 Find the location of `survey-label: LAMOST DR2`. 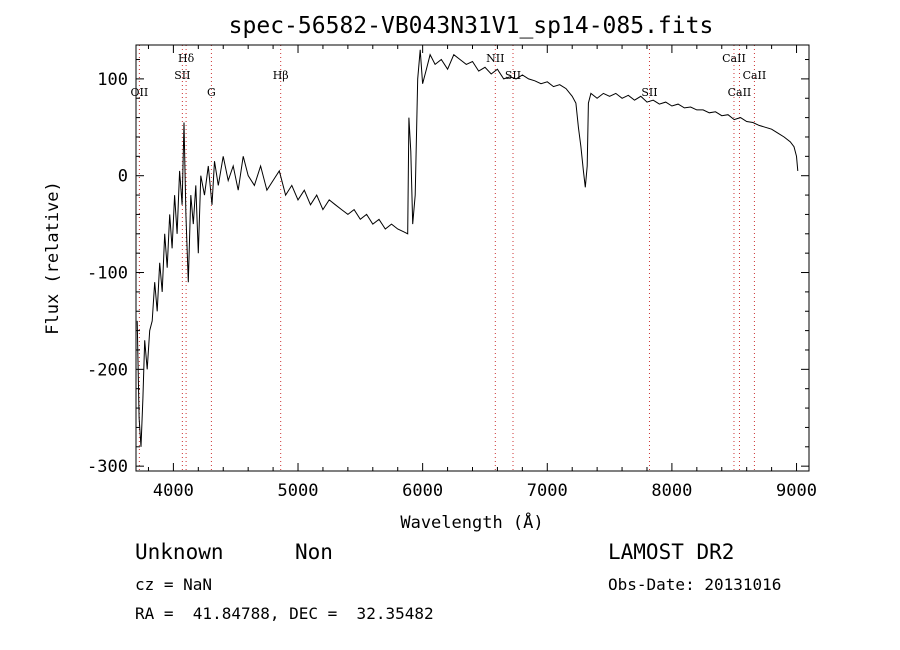

survey-label: LAMOST DR2 is located at coordinates (671, 552).